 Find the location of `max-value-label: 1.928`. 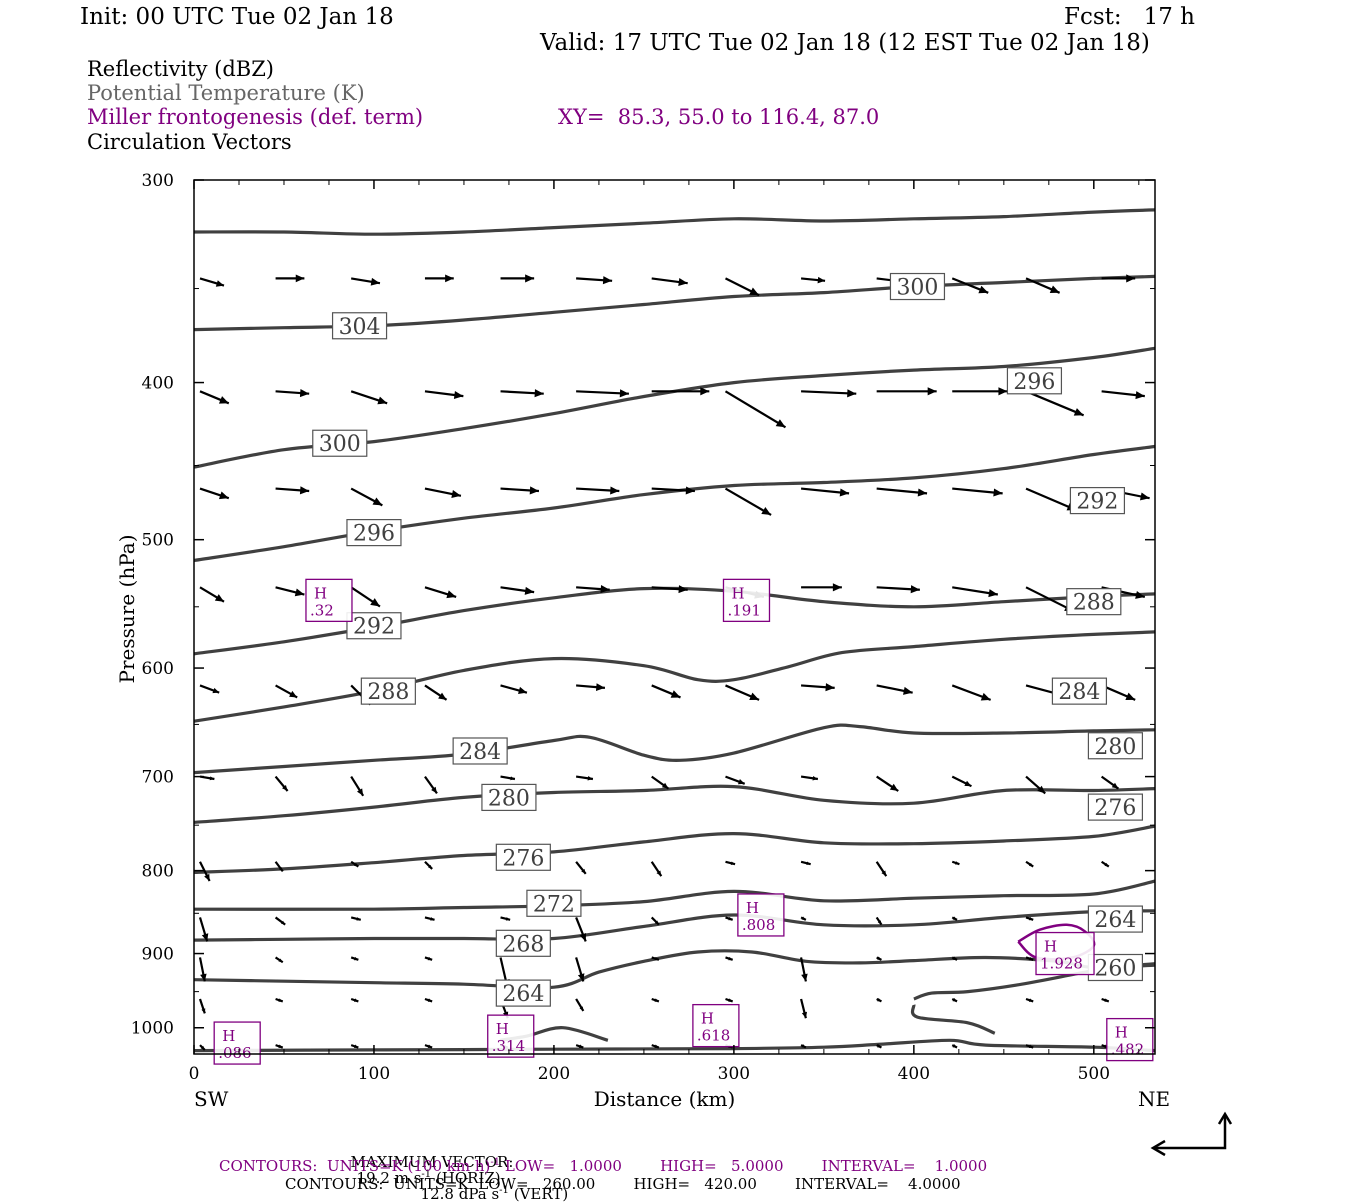

max-value-label: 1.928 is located at coordinates (1061, 964).